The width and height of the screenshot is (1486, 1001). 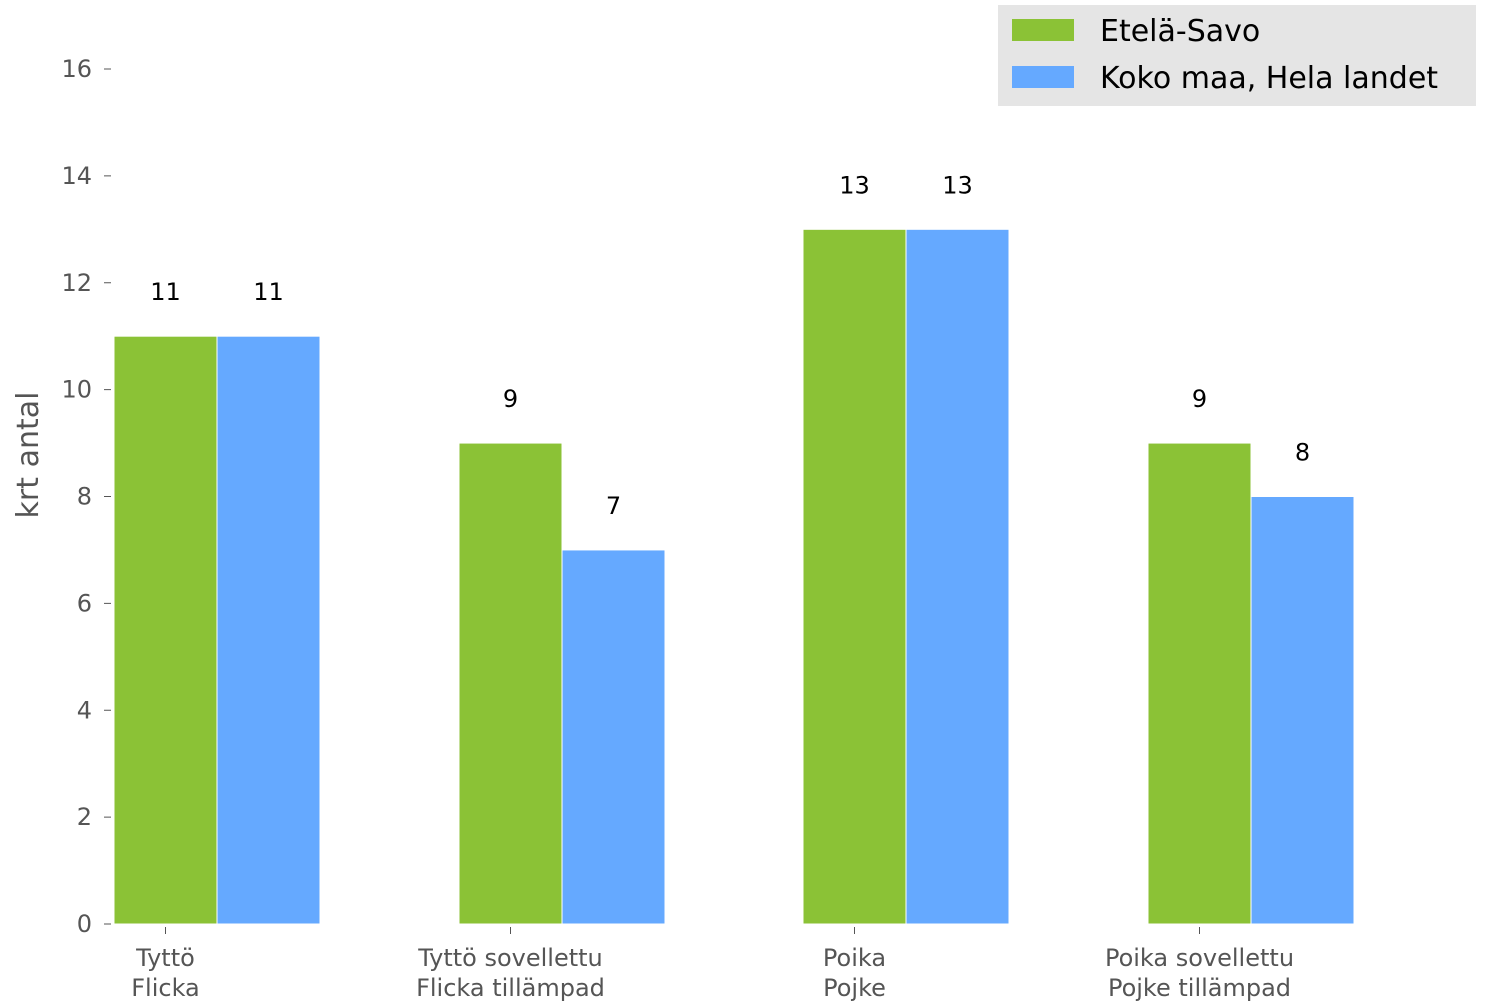 What do you see at coordinates (510, 987) in the screenshot?
I see `x-tick-label: Flicka tillämpad` at bounding box center [510, 987].